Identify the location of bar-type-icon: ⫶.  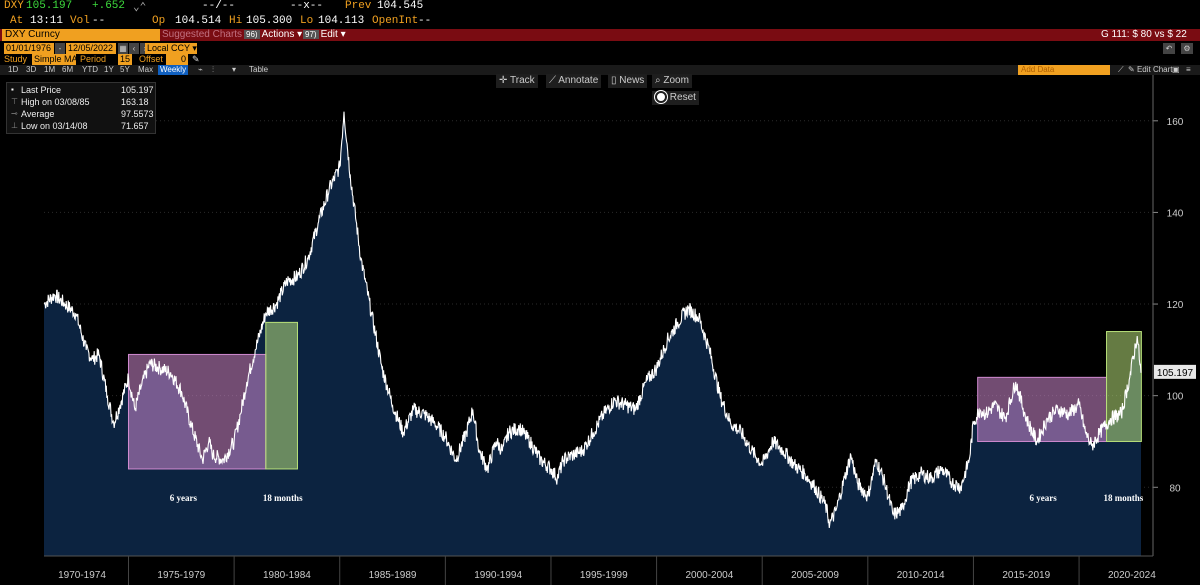
(213, 69).